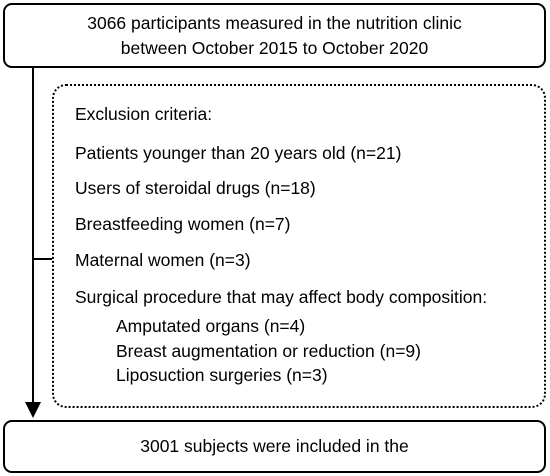 The width and height of the screenshot is (550, 476). I want to click on sub-item-liposuction: Liposuction surgeries (n=3), so click(222, 375).